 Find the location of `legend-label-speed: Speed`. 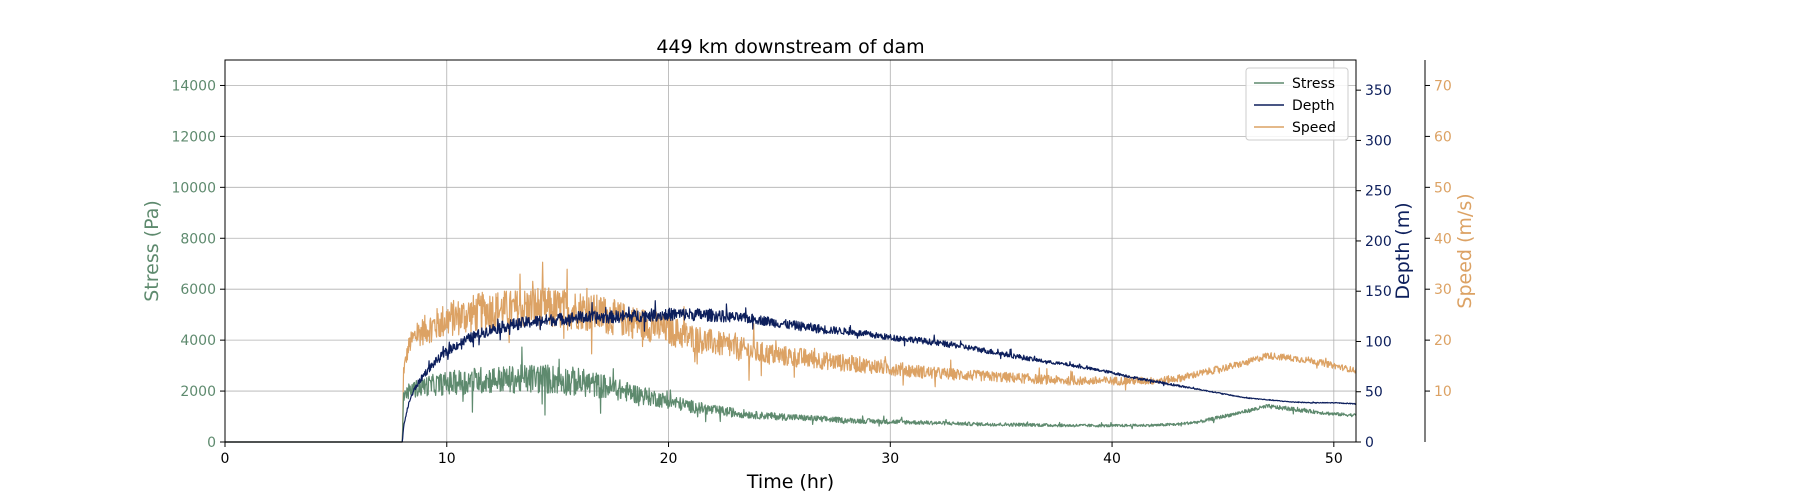

legend-label-speed: Speed is located at coordinates (1314, 128).